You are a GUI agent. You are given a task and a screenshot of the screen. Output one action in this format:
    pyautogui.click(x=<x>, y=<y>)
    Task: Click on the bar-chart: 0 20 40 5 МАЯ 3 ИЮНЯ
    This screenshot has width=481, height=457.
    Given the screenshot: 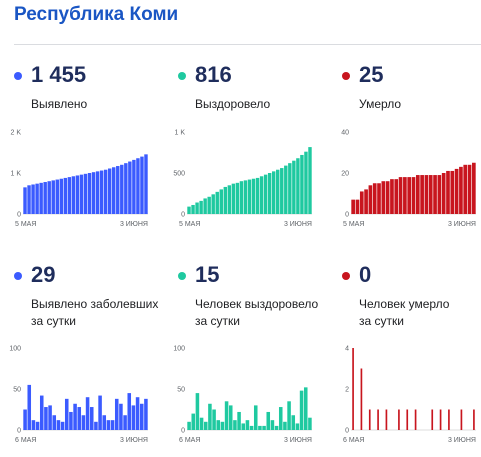 What is the action you would take?
    pyautogui.click(x=408, y=179)
    